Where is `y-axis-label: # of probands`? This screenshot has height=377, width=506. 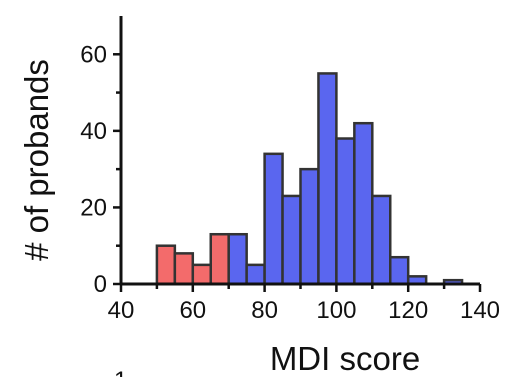
y-axis-label: # of probands is located at coordinates (36, 160).